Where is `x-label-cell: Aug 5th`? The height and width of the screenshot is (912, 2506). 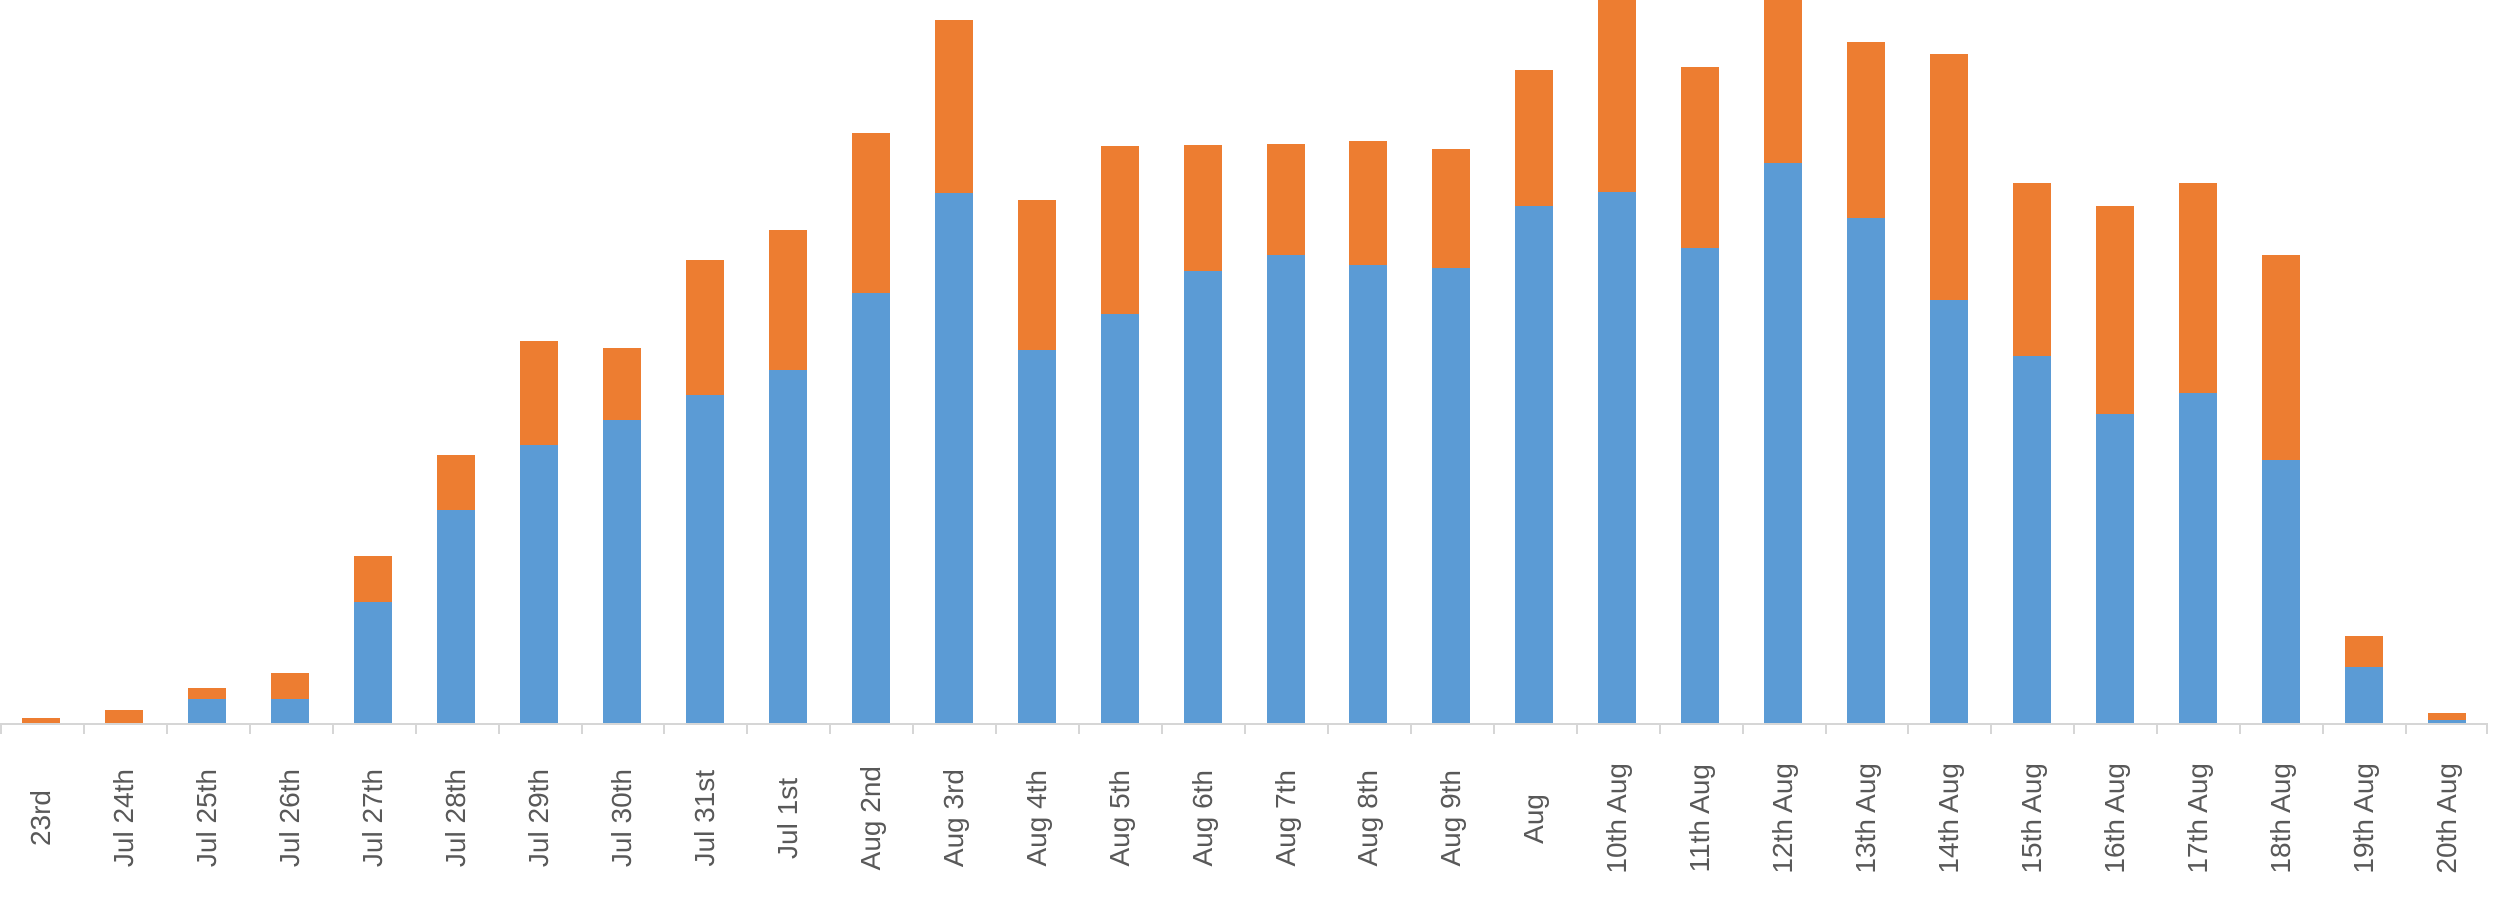
x-label-cell: Aug 5th is located at coordinates (1119, 818).